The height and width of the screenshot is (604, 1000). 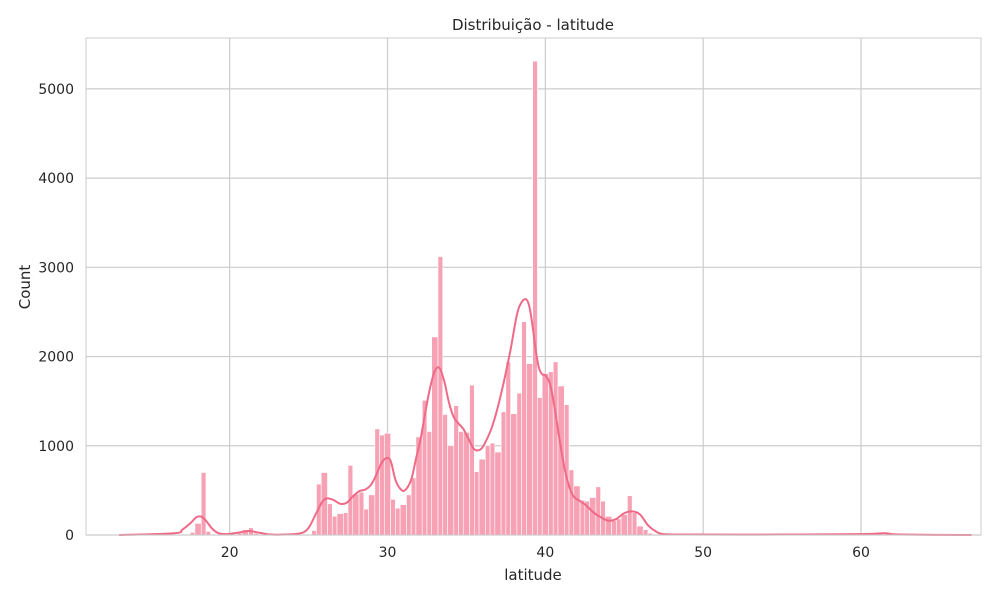 What do you see at coordinates (25, 287) in the screenshot?
I see `y-axis-label: Count` at bounding box center [25, 287].